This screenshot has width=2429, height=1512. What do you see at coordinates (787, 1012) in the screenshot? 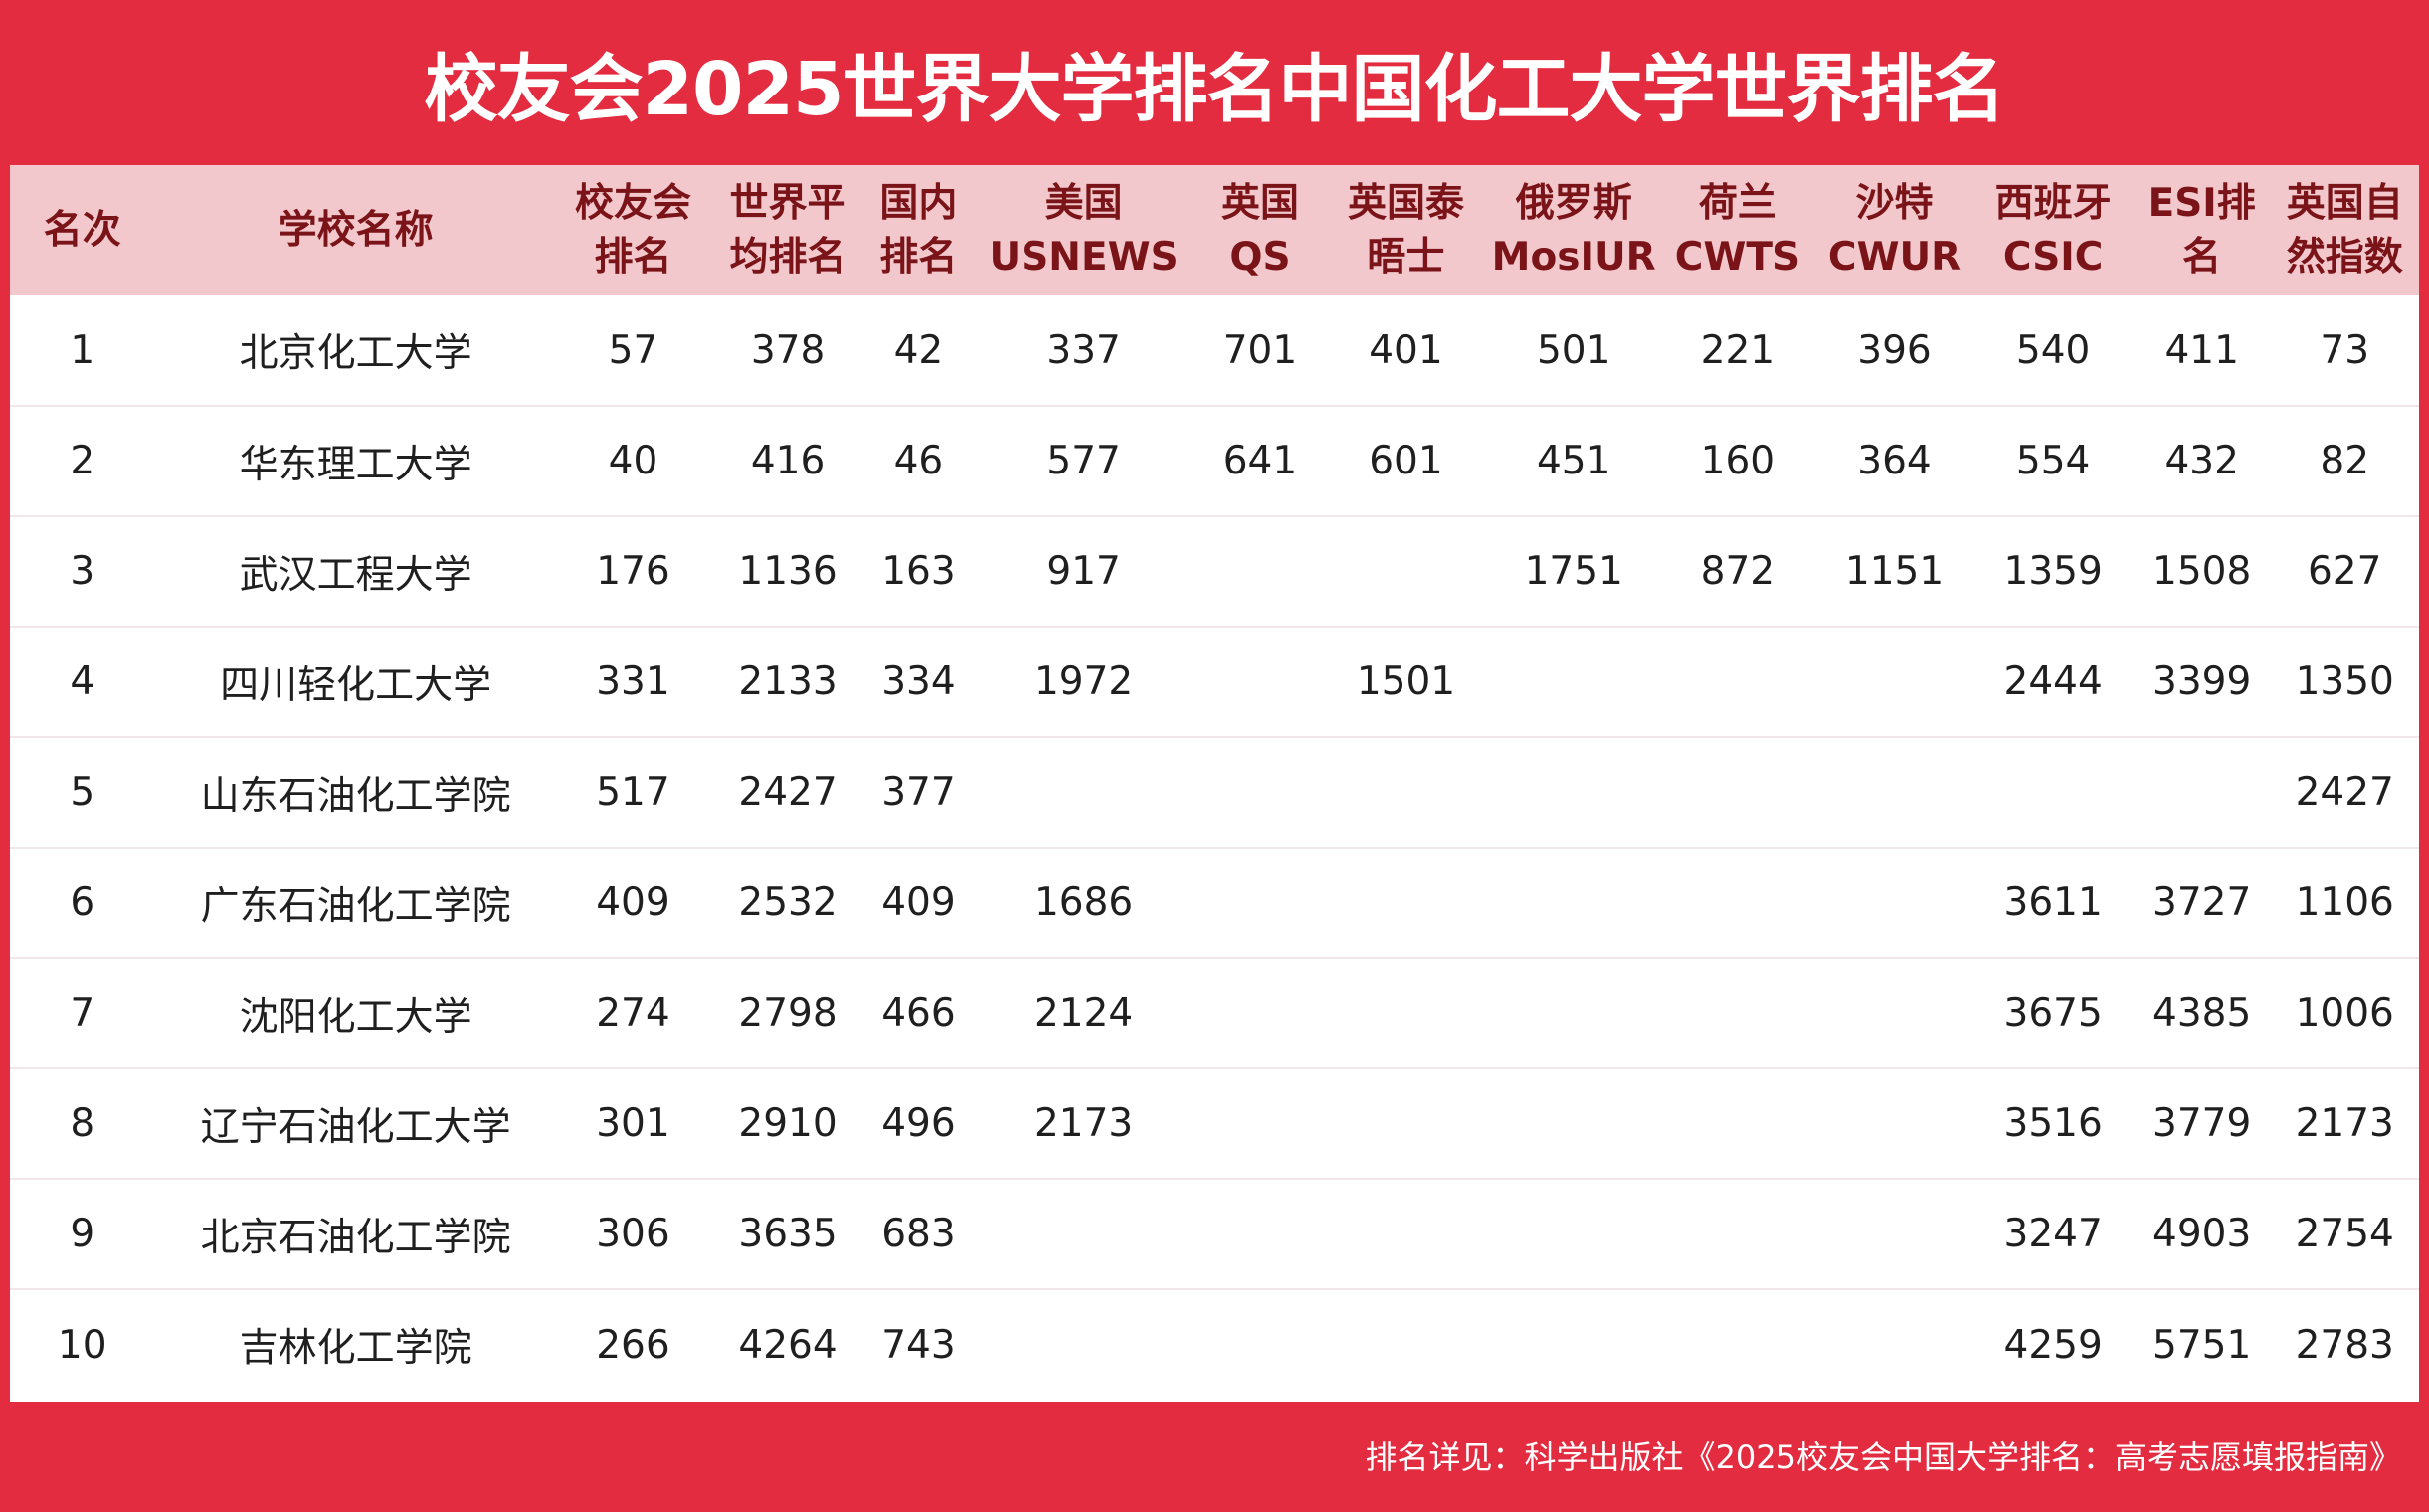
I see `world-average-rank-cell: 2798` at bounding box center [787, 1012].